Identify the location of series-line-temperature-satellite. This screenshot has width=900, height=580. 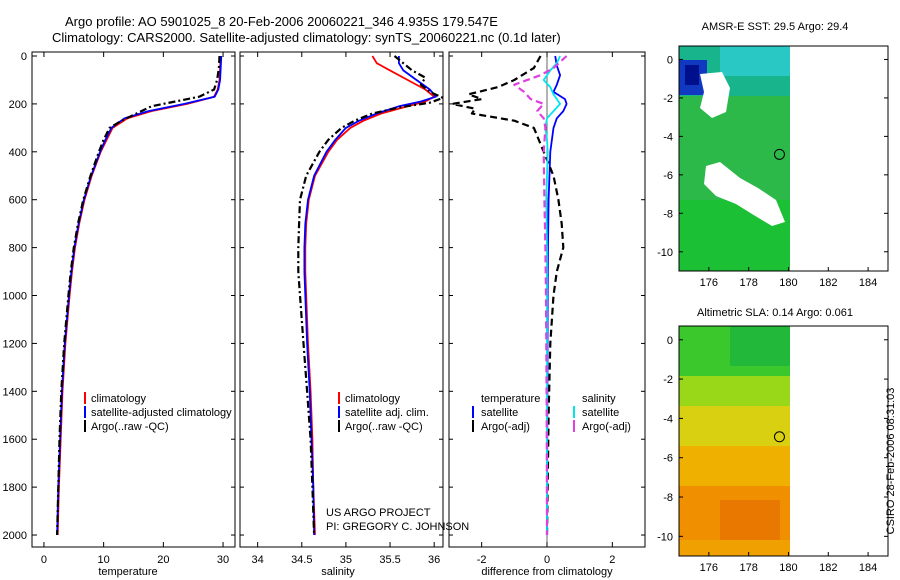
(557, 295).